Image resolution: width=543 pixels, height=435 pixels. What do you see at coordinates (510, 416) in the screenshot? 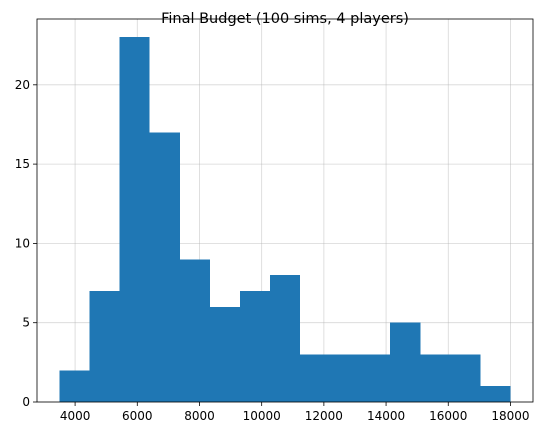
I see `x-tick-label: 18000` at bounding box center [510, 416].